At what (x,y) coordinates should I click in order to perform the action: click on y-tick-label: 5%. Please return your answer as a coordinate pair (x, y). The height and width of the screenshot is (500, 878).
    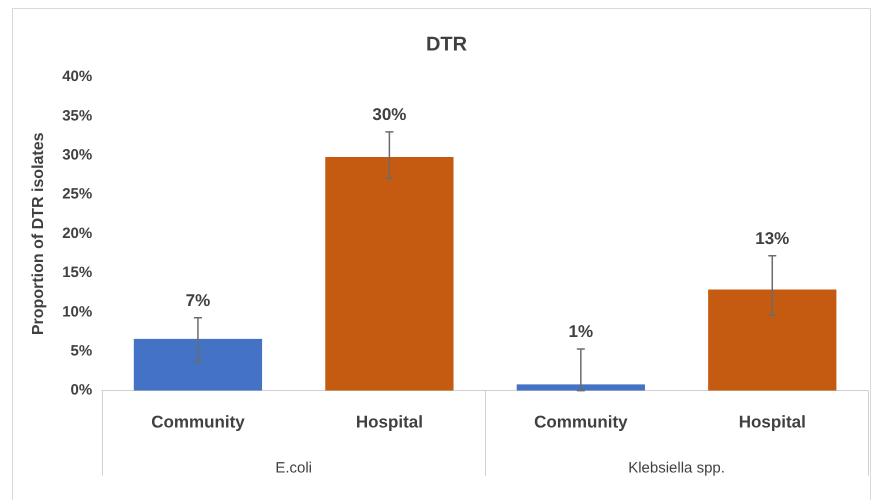
    Looking at the image, I should click on (81, 351).